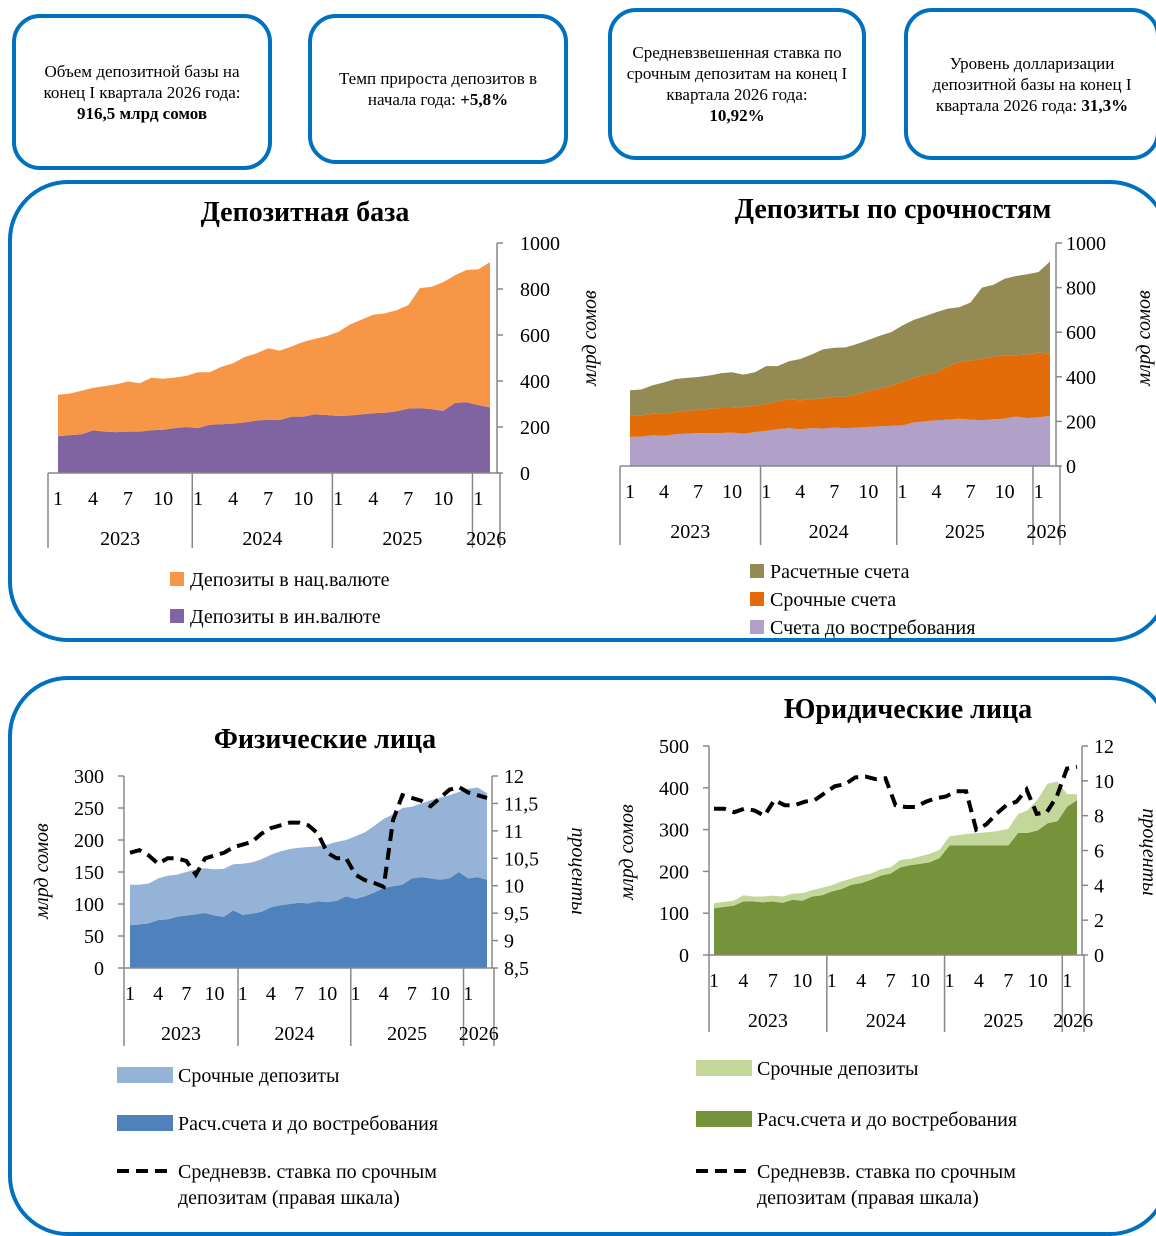 This screenshot has height=1236, width=1156. What do you see at coordinates (868, 1198) in the screenshot?
I see `legend-label: депозитам (правая шкала)` at bounding box center [868, 1198].